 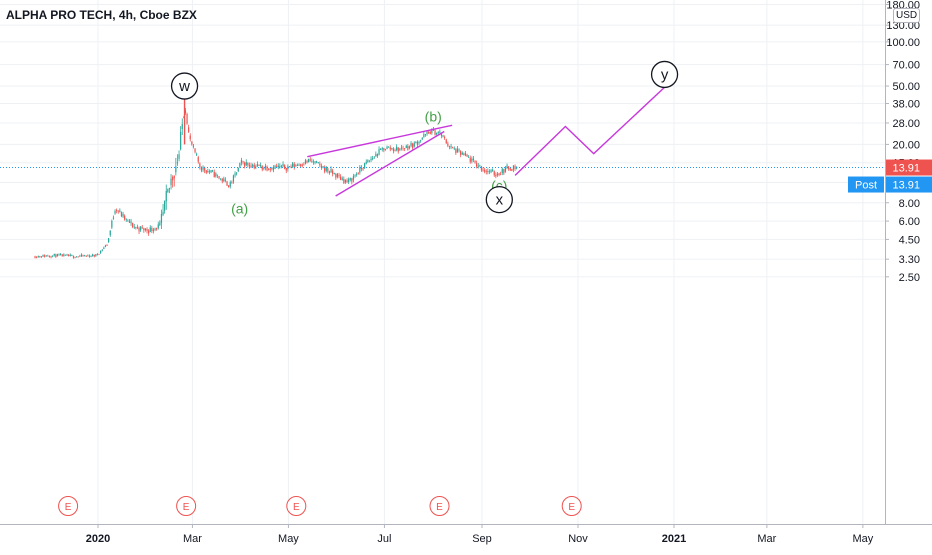 I want to click on post-price-label: 13.91, so click(x=906, y=186).